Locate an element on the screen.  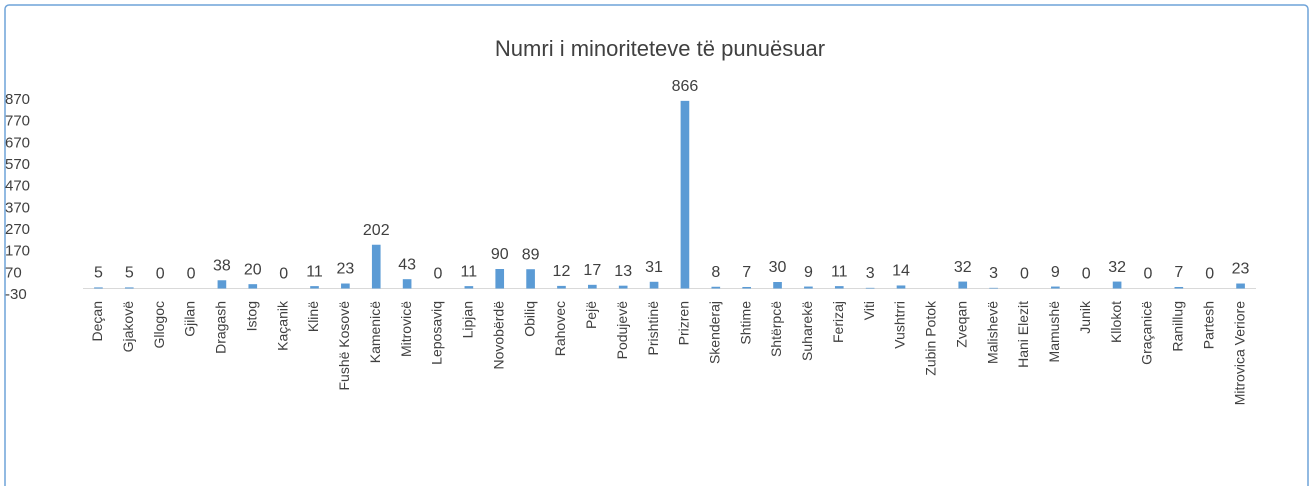
value-label: 20 is located at coordinates (253, 269).